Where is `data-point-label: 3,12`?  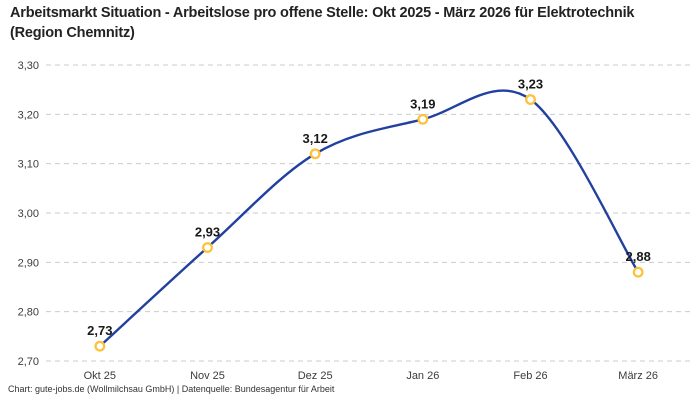
data-point-label: 3,12 is located at coordinates (315, 138).